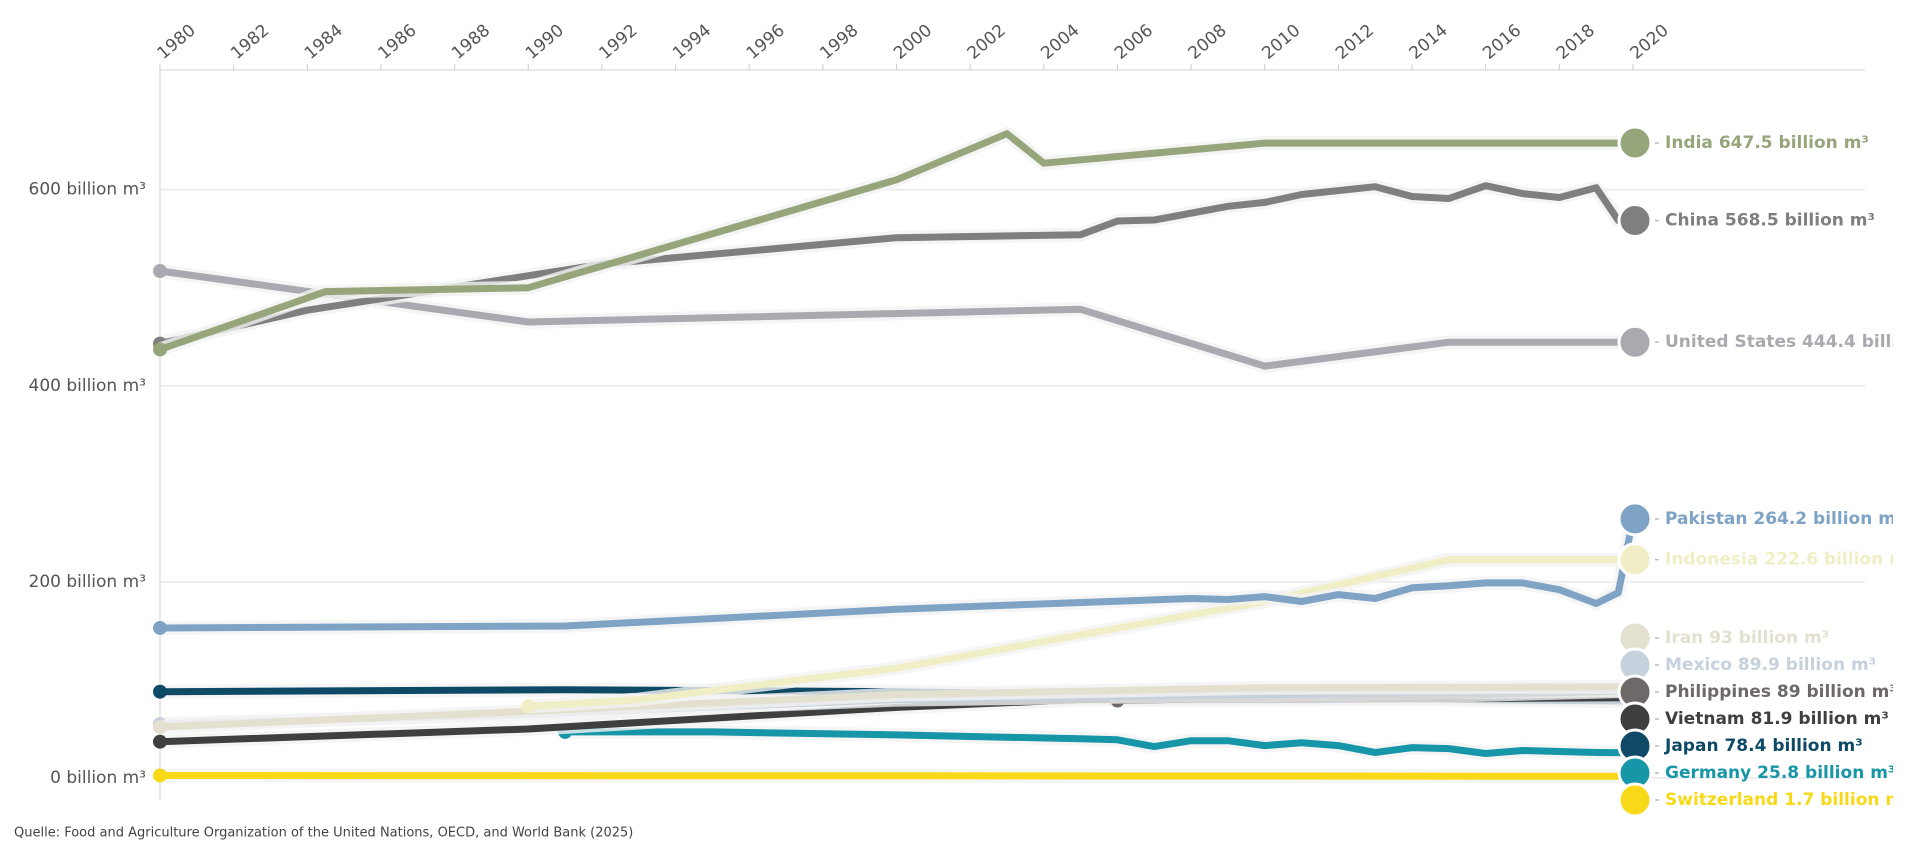 This screenshot has width=1906, height=845. Describe the element at coordinates (1429, 42) in the screenshot. I see `x-tick-label: 2014` at that location.